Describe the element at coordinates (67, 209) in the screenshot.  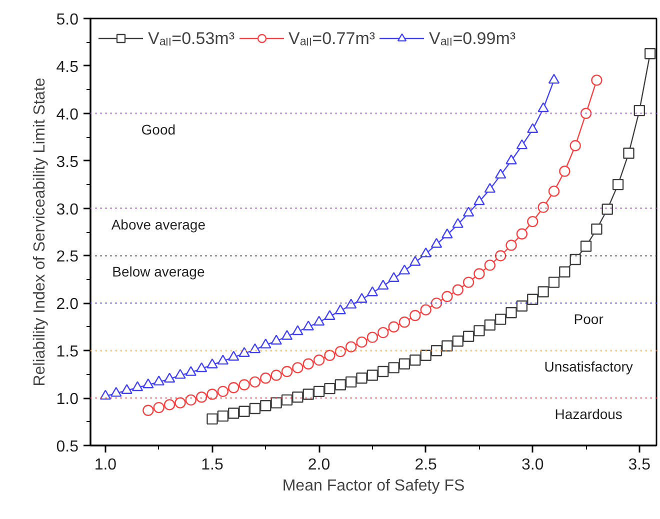
I see `y-tick-label: 3.0` at that location.